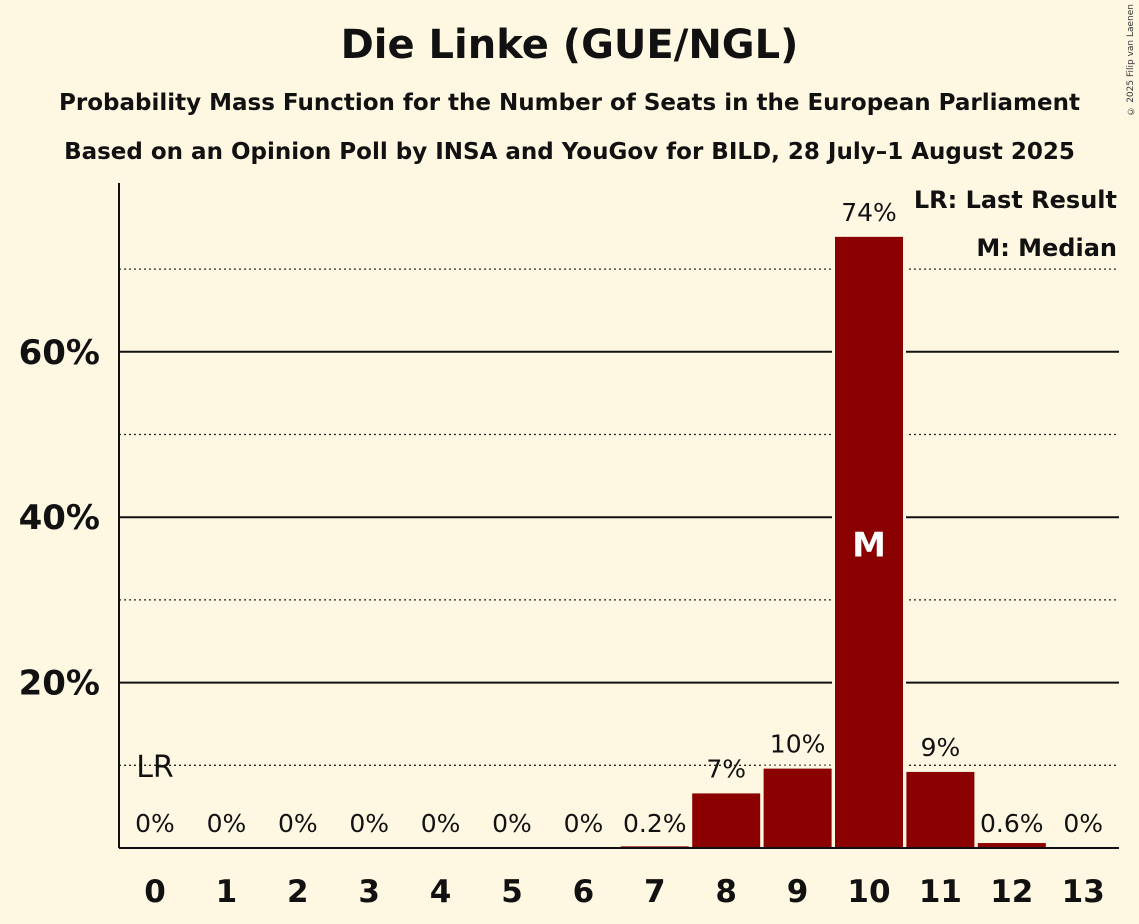 The height and width of the screenshot is (924, 1139). What do you see at coordinates (726, 768) in the screenshot?
I see `data-label: 7%` at bounding box center [726, 768].